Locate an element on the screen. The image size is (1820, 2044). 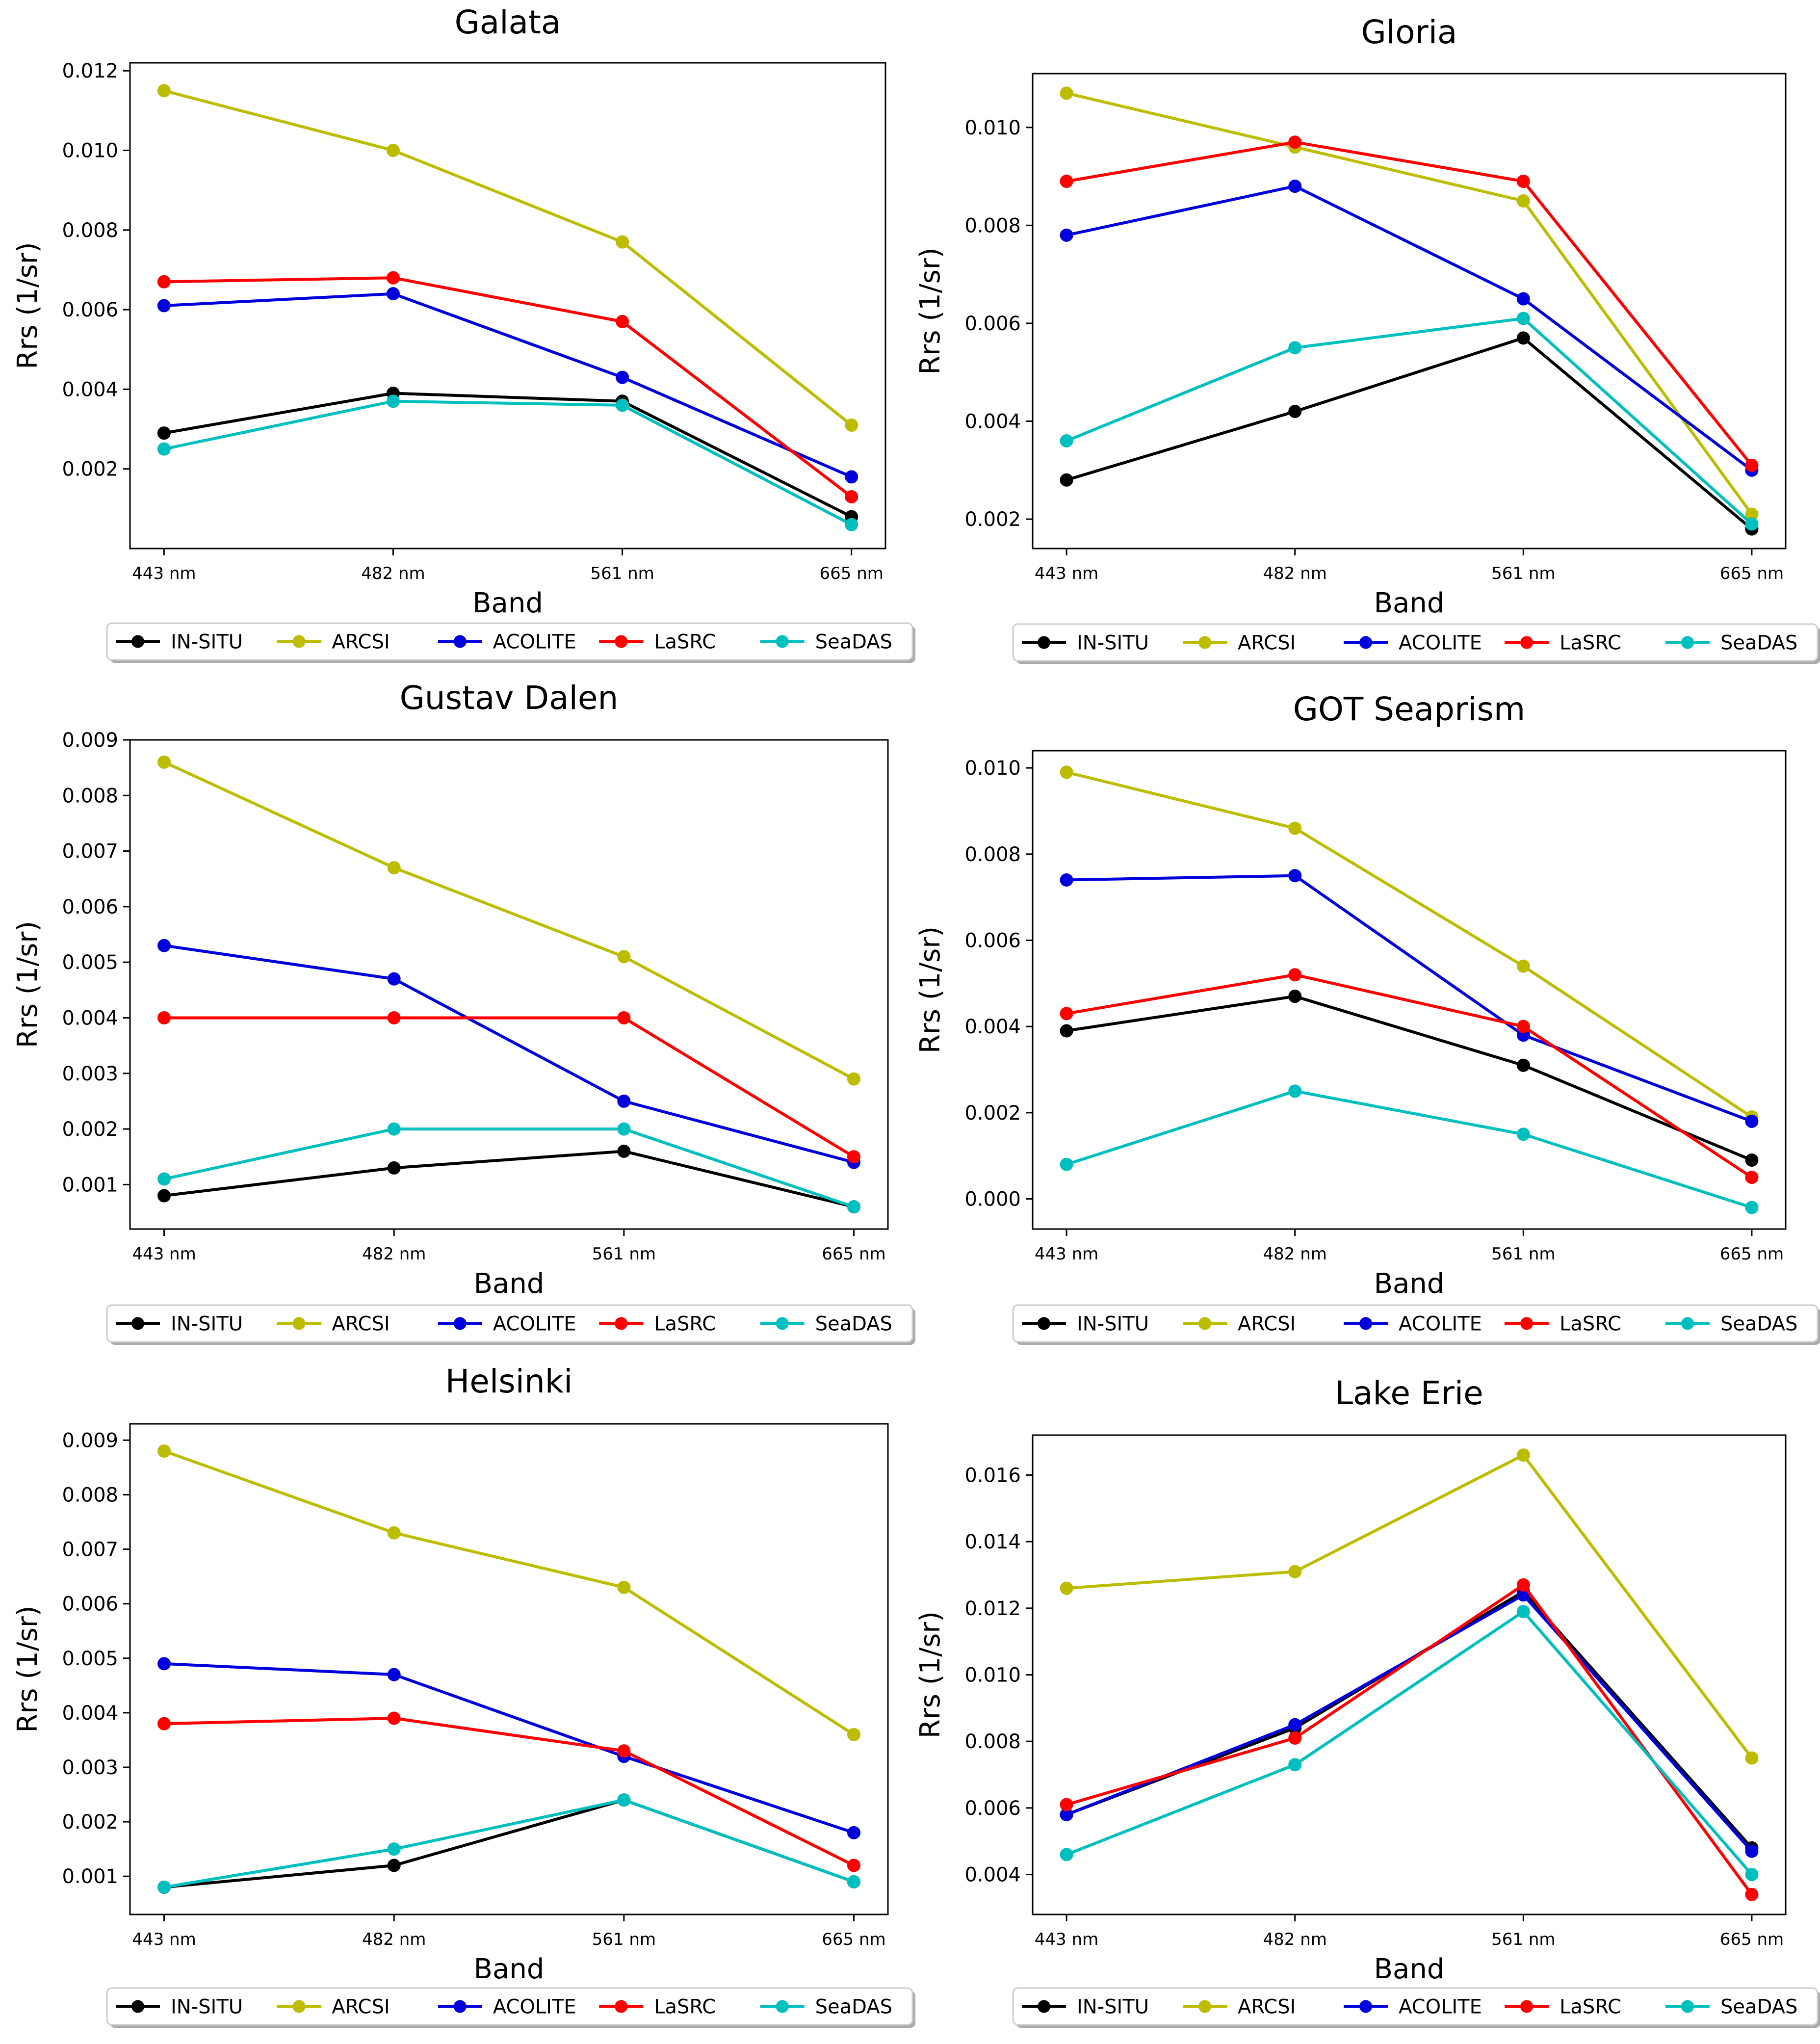
y-tick-label: 0.010 is located at coordinates (992, 768).